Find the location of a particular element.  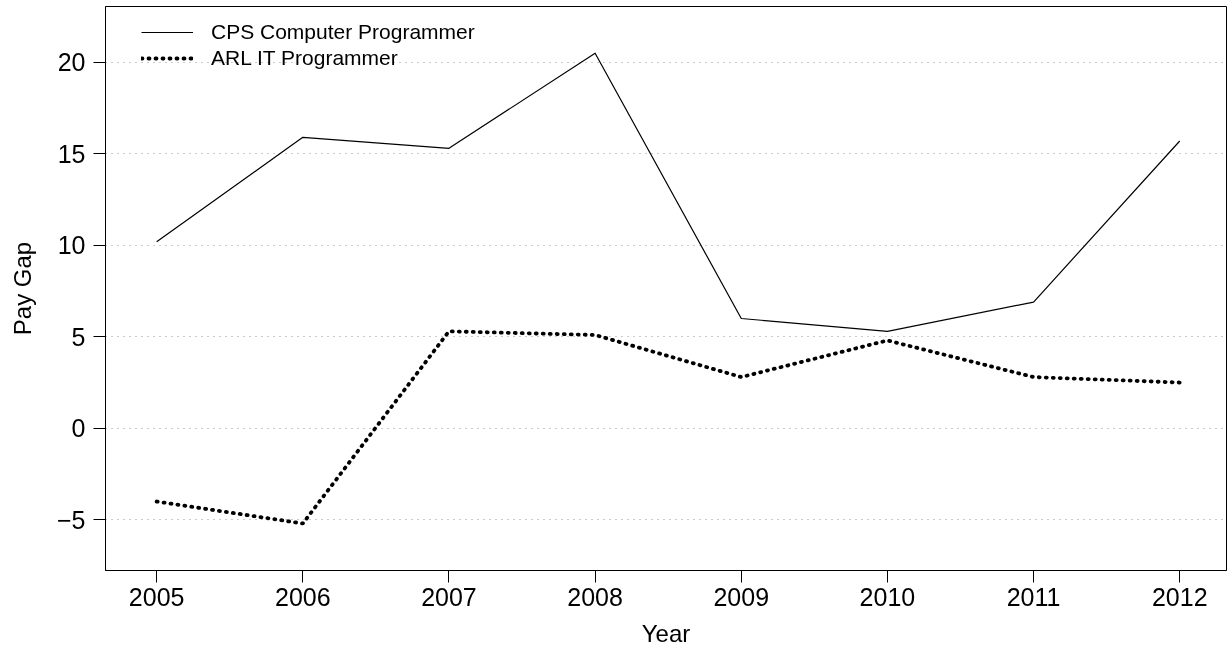

x-tick-label: 2010 is located at coordinates (887, 596).